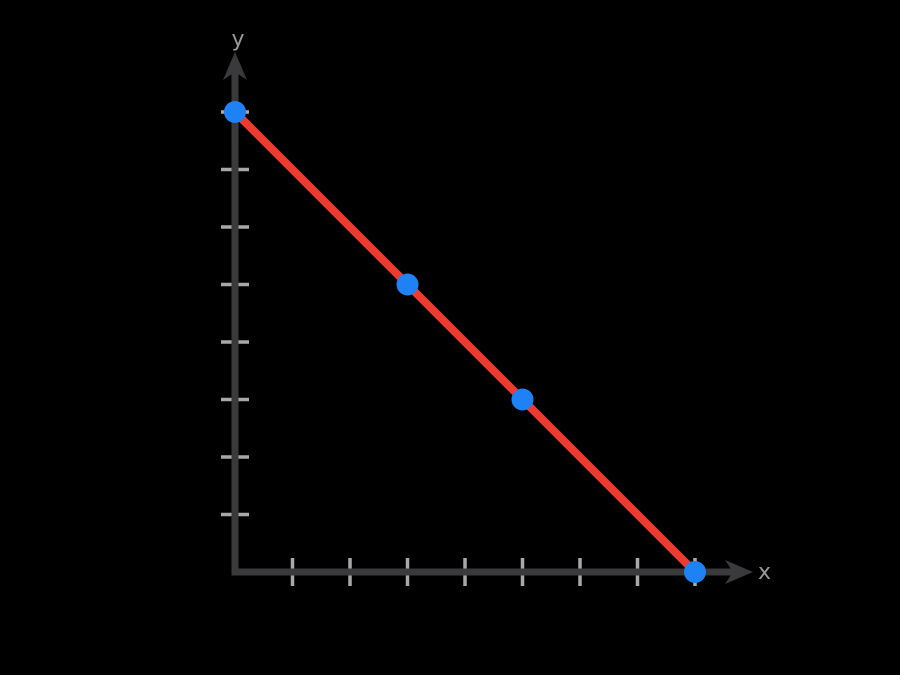 This screenshot has width=900, height=675. I want to click on y-axis-arrow-icon, so click(235, 66).